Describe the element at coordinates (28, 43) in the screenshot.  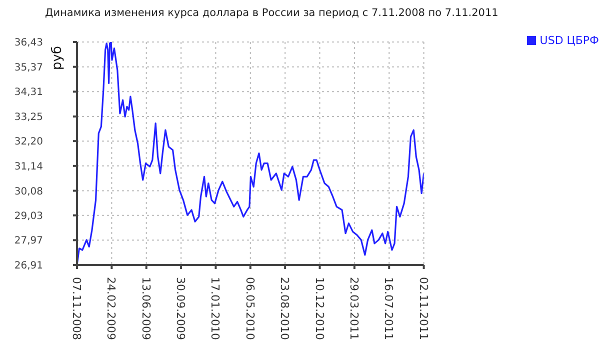
I see `y-tick-label: 36,43` at that location.